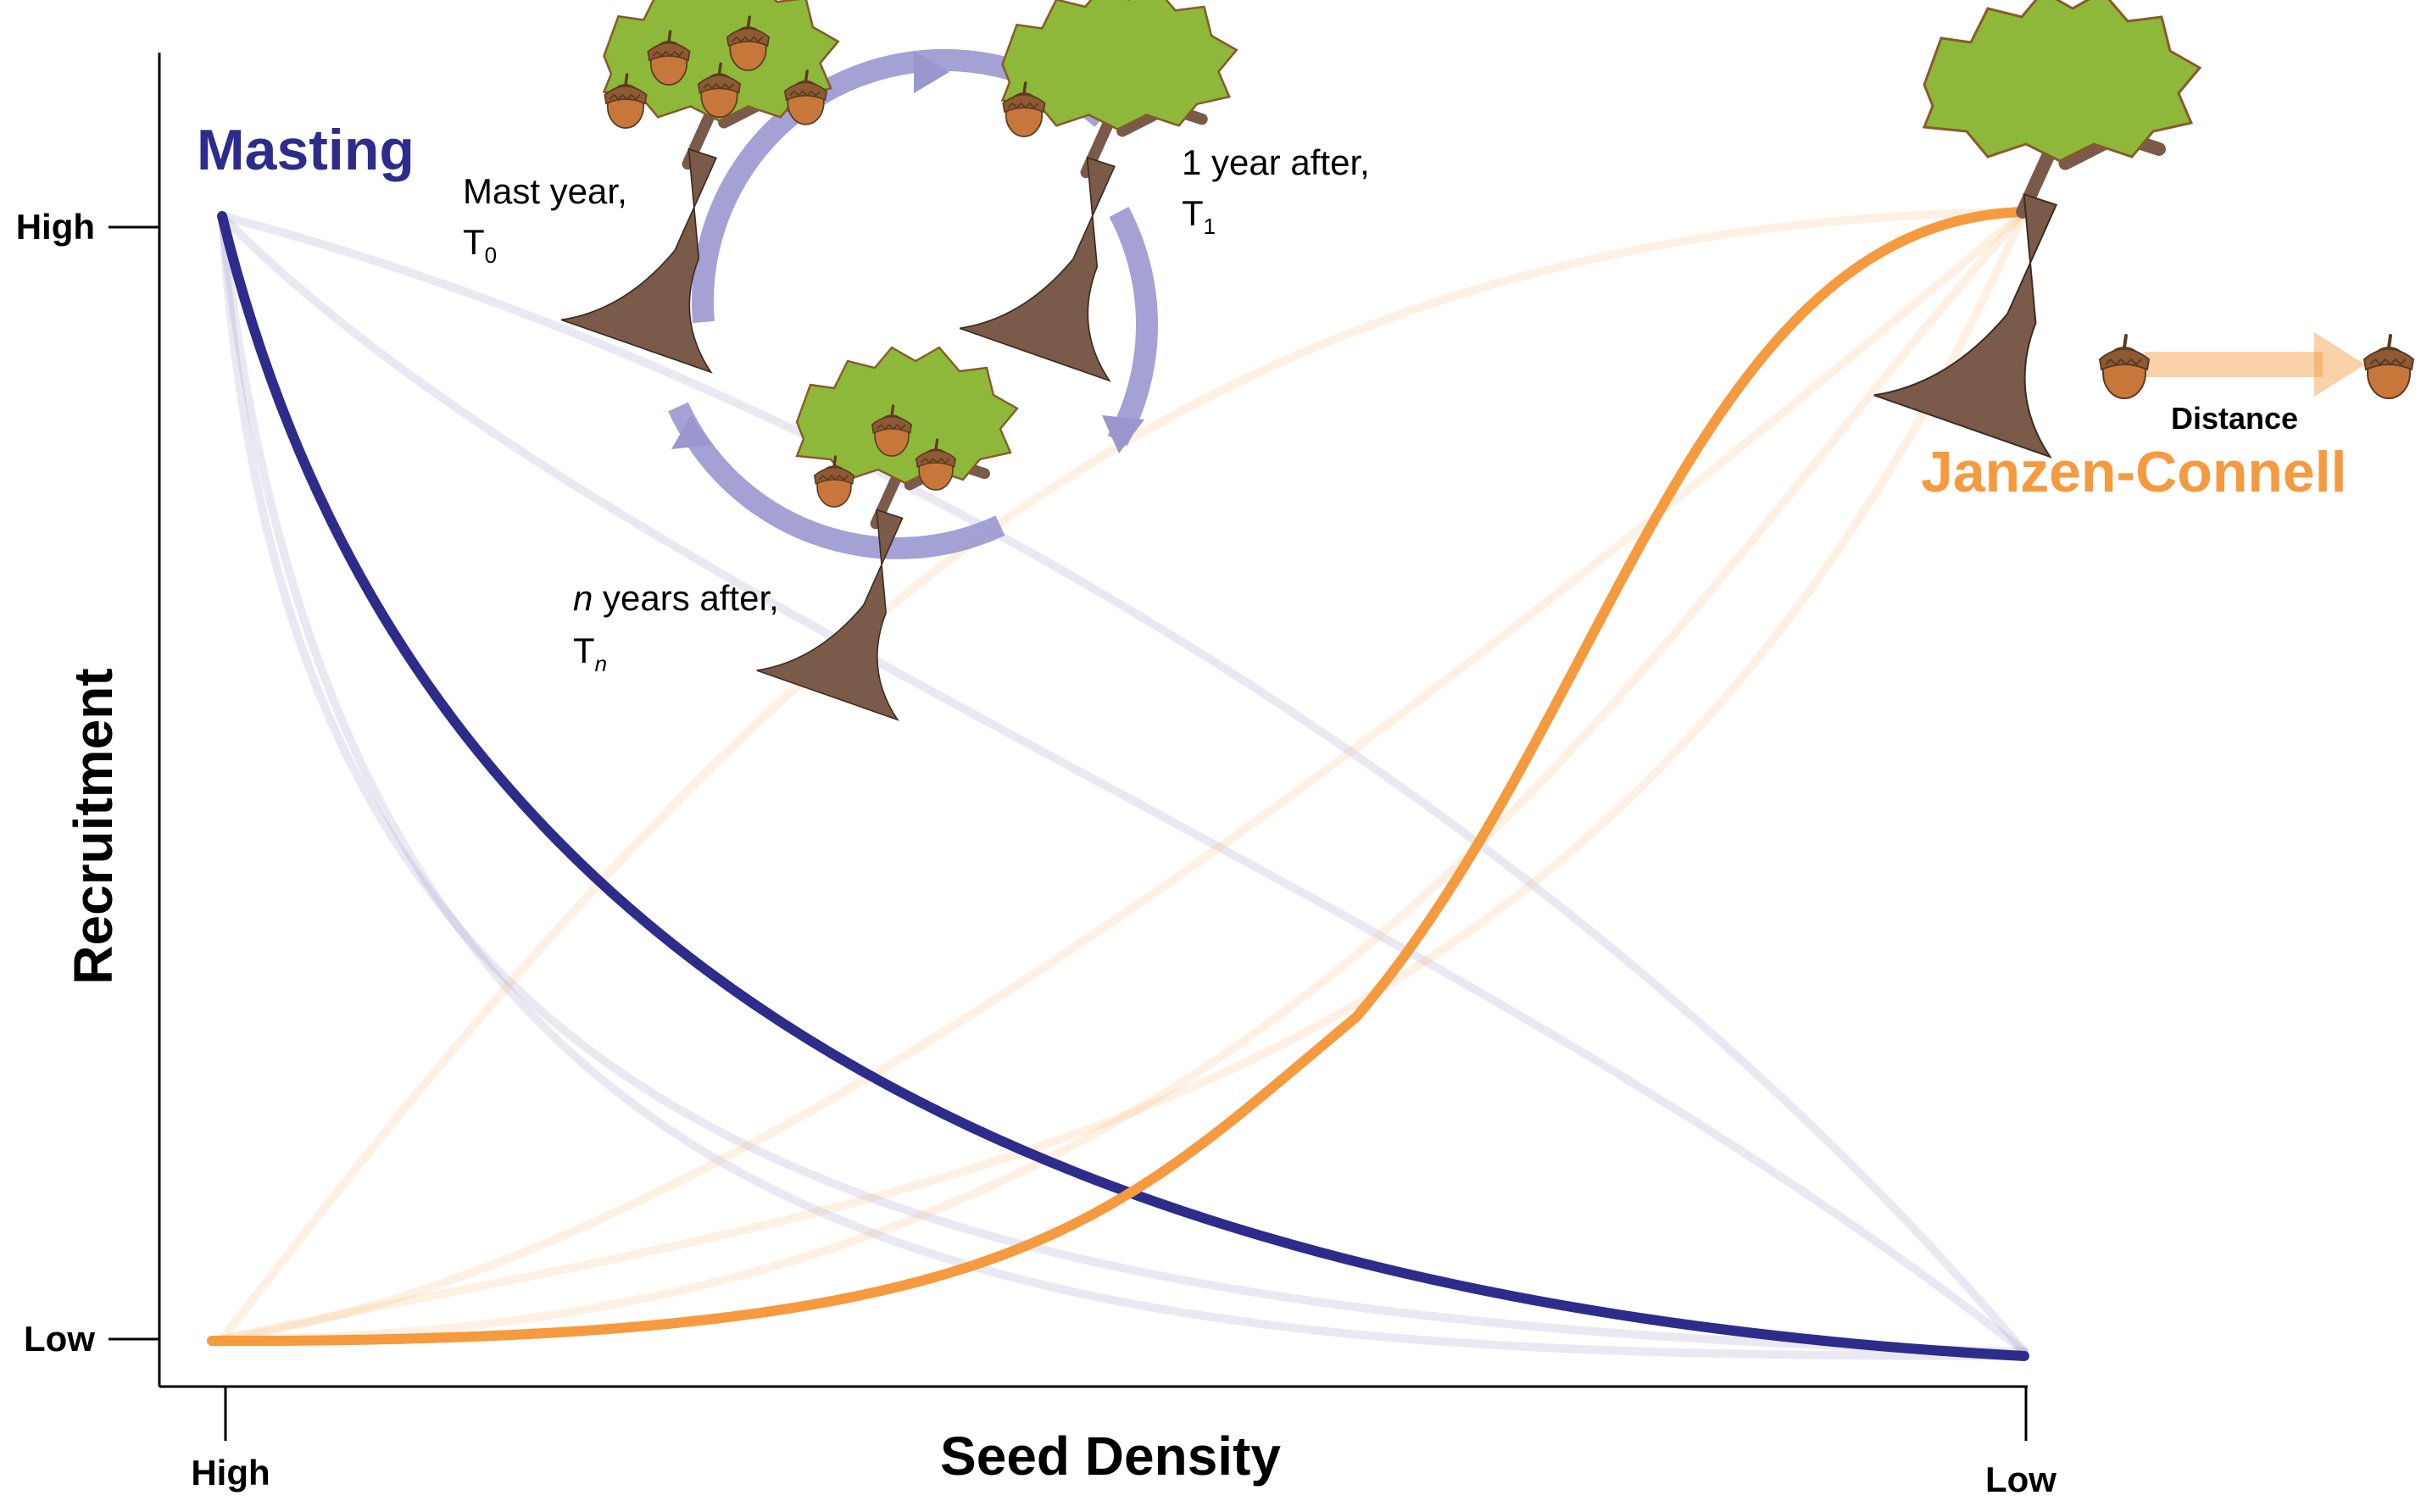 This screenshot has height=1512, width=2421. I want to click on janzen-connell-label: Janzen-Connell, so click(2134, 472).